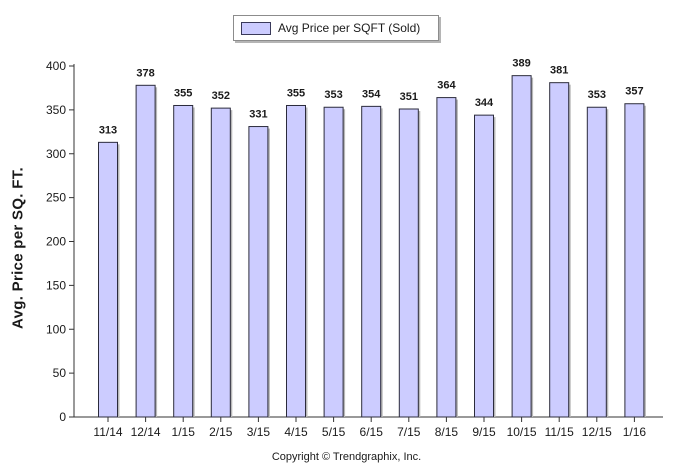 This screenshot has width=693, height=476. Describe the element at coordinates (409, 432) in the screenshot. I see `x-tick-label: 7/15` at that location.